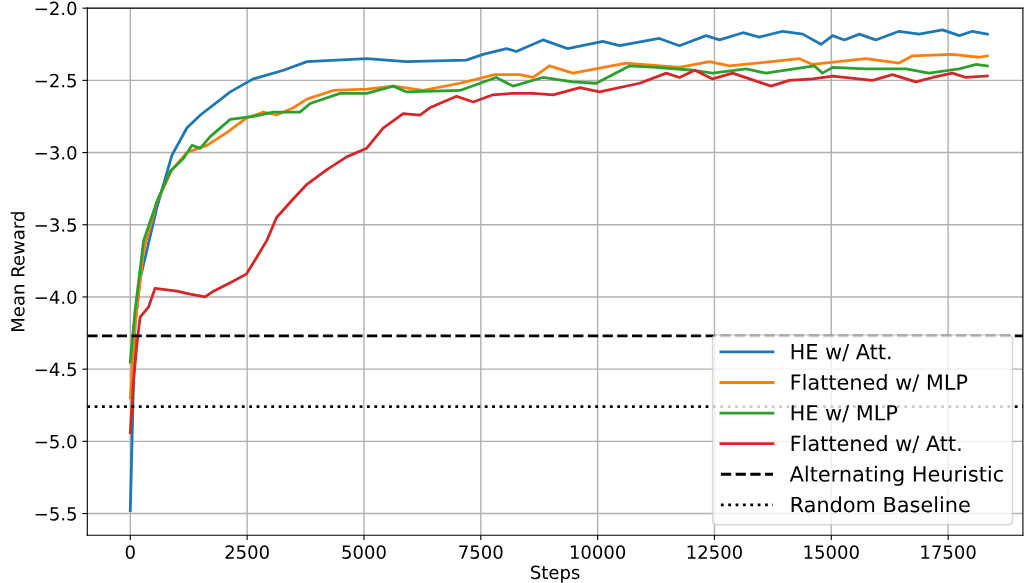 This screenshot has width=1027, height=583. Describe the element at coordinates (364, 552) in the screenshot. I see `x-tick-label: 5000` at that location.